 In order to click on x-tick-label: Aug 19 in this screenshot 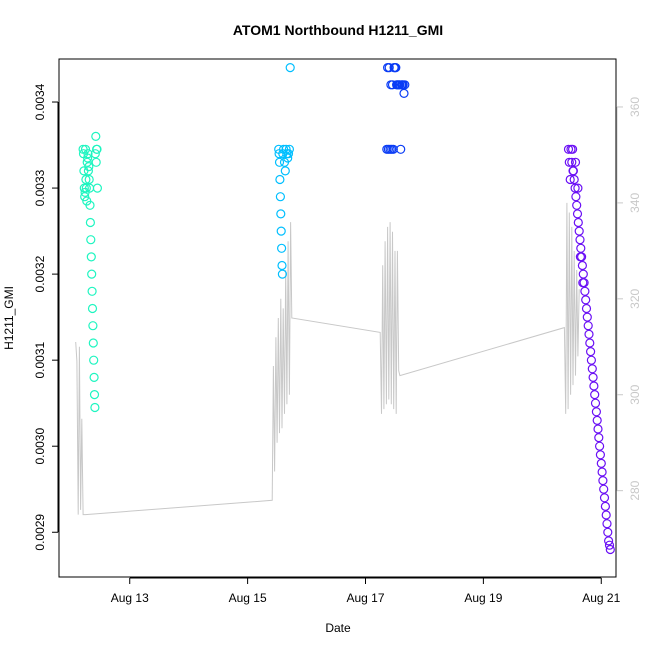, I will do `click(483, 598)`.